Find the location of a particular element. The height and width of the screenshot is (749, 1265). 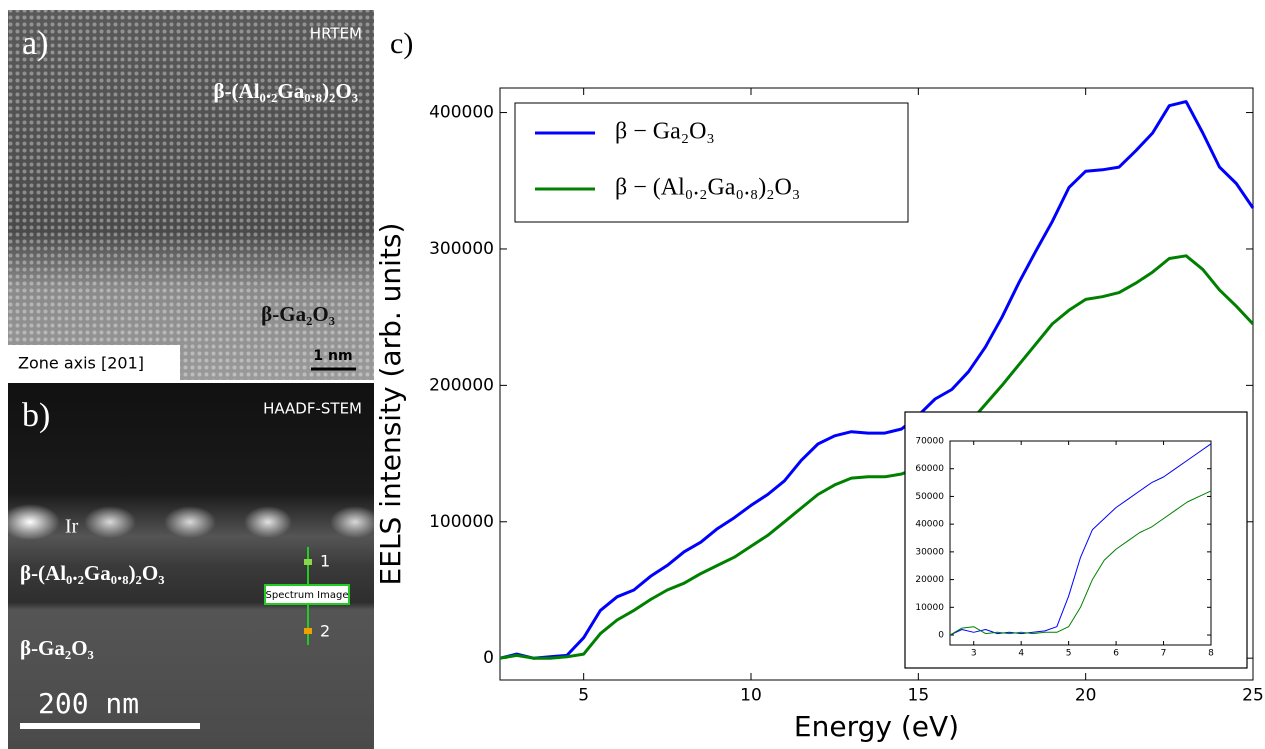

scale-bar is located at coordinates (110, 726).